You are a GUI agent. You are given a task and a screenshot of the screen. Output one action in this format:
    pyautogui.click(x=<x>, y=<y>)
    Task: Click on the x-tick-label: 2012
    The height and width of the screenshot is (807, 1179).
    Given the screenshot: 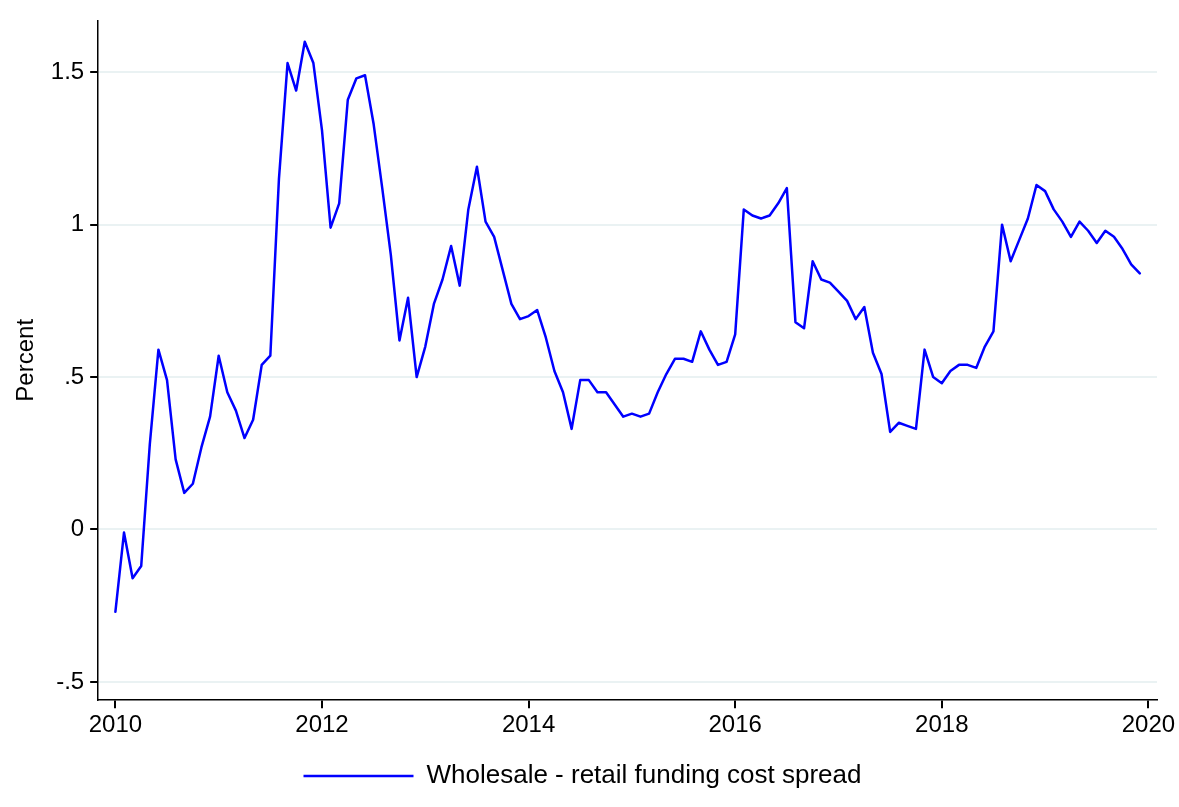 What is the action you would take?
    pyautogui.click(x=322, y=724)
    